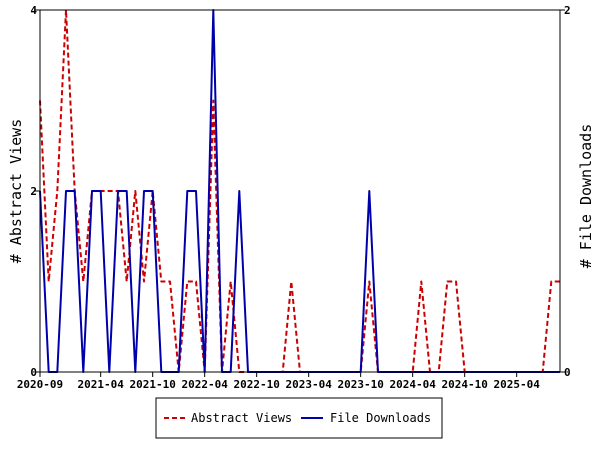 The height and width of the screenshot is (455, 600). What do you see at coordinates (152, 384) in the screenshot?
I see `x-tick-label: 2021-10` at bounding box center [152, 384].